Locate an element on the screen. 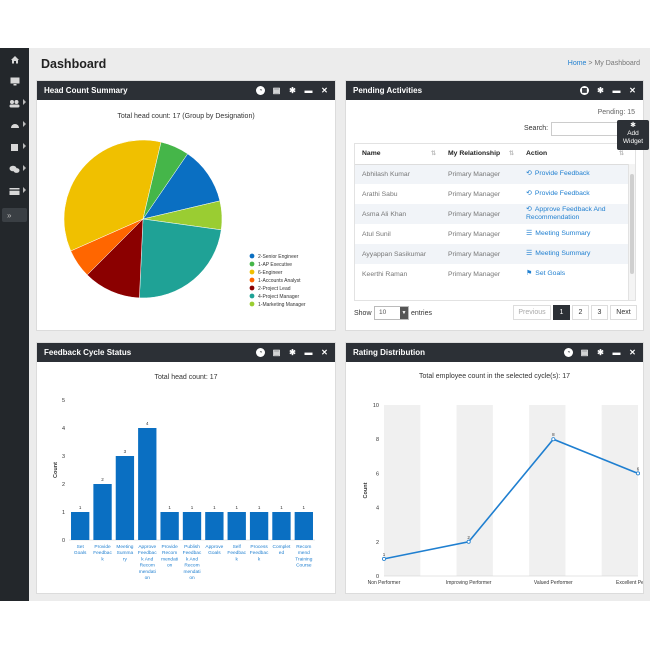 This screenshot has width=650, height=650. column-header-action: Action ⇅ is located at coordinates (574, 154).